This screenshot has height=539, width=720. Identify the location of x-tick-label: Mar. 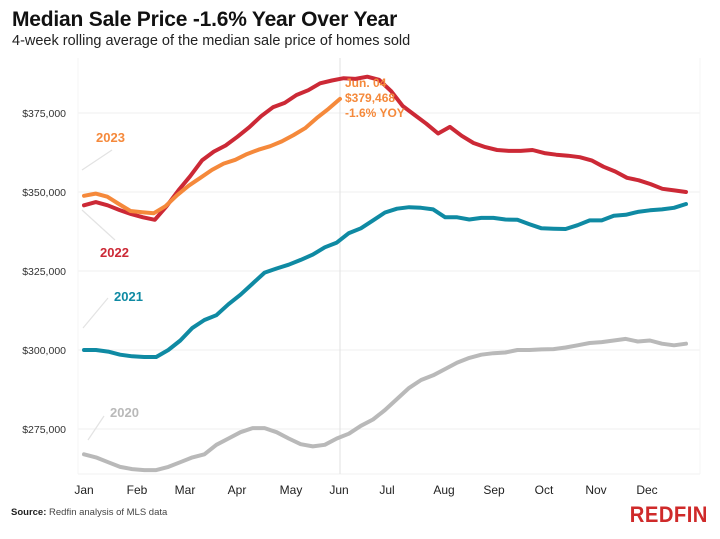
(185, 490).